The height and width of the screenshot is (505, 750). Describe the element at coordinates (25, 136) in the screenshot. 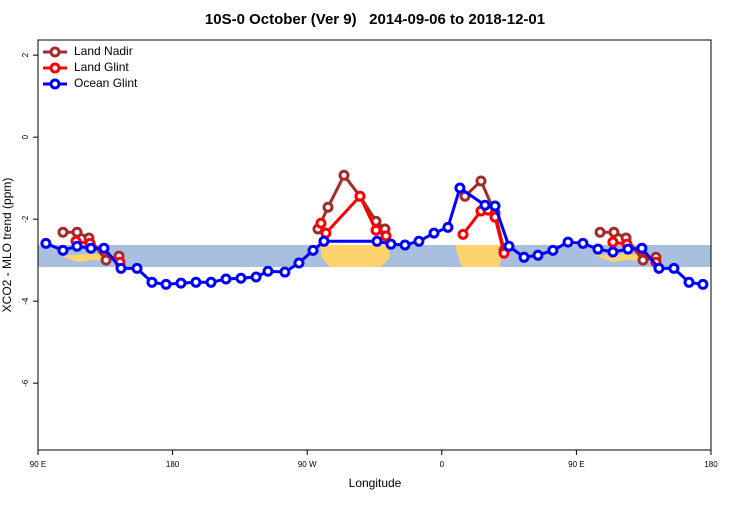

I see `y-tick-label: 0` at that location.